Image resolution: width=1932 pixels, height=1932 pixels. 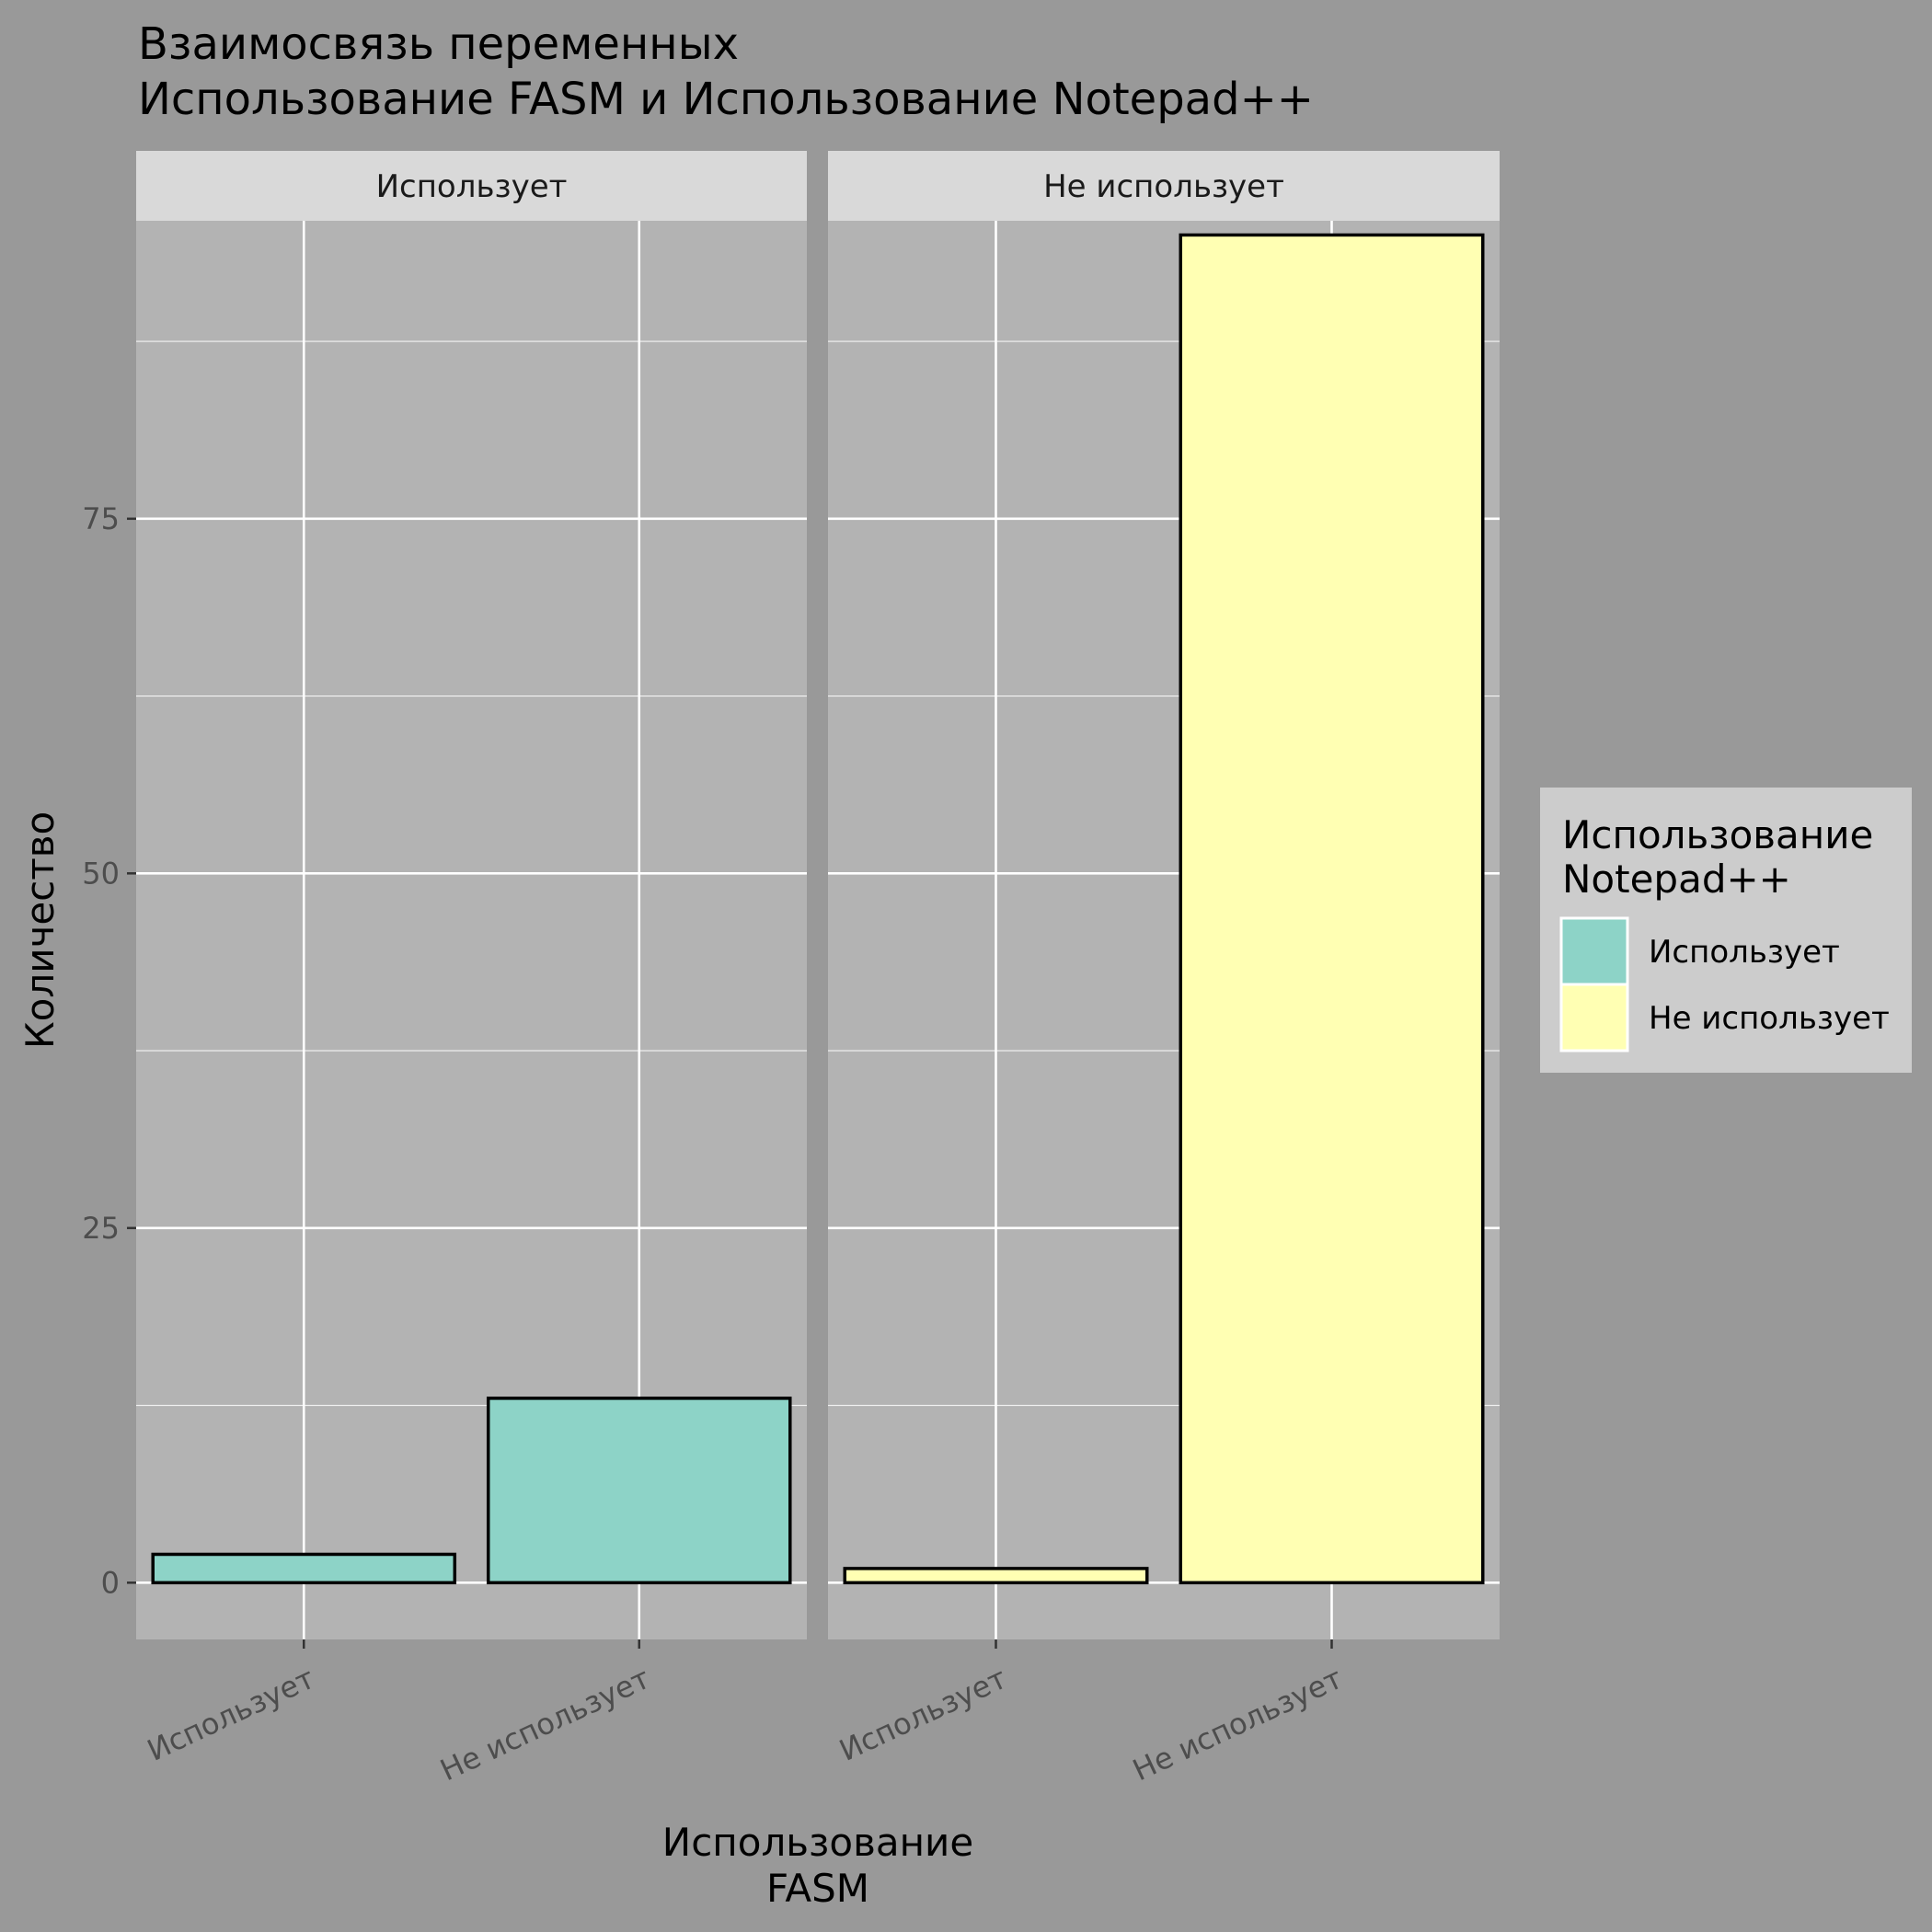 What do you see at coordinates (1769, 1018) in the screenshot?
I see `legend-label: Не использует` at bounding box center [1769, 1018].